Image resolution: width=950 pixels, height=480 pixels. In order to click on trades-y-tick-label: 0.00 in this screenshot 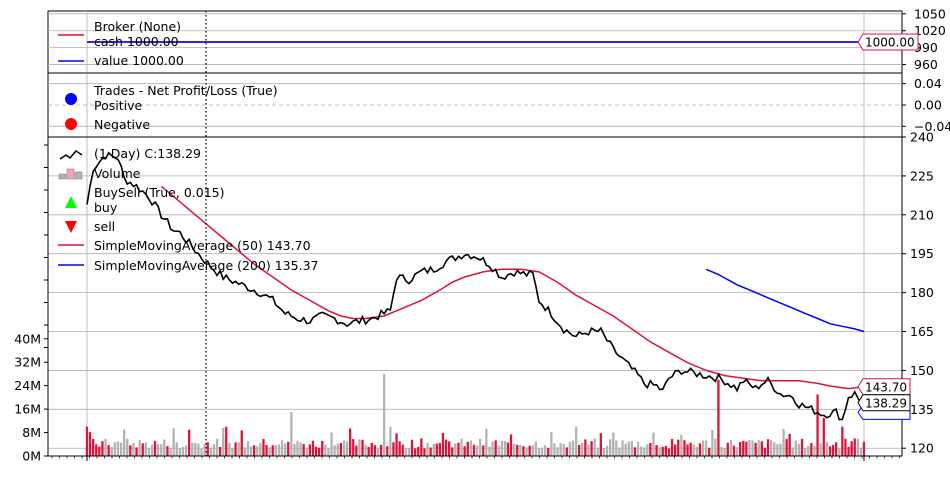, I will do `click(928, 105)`.